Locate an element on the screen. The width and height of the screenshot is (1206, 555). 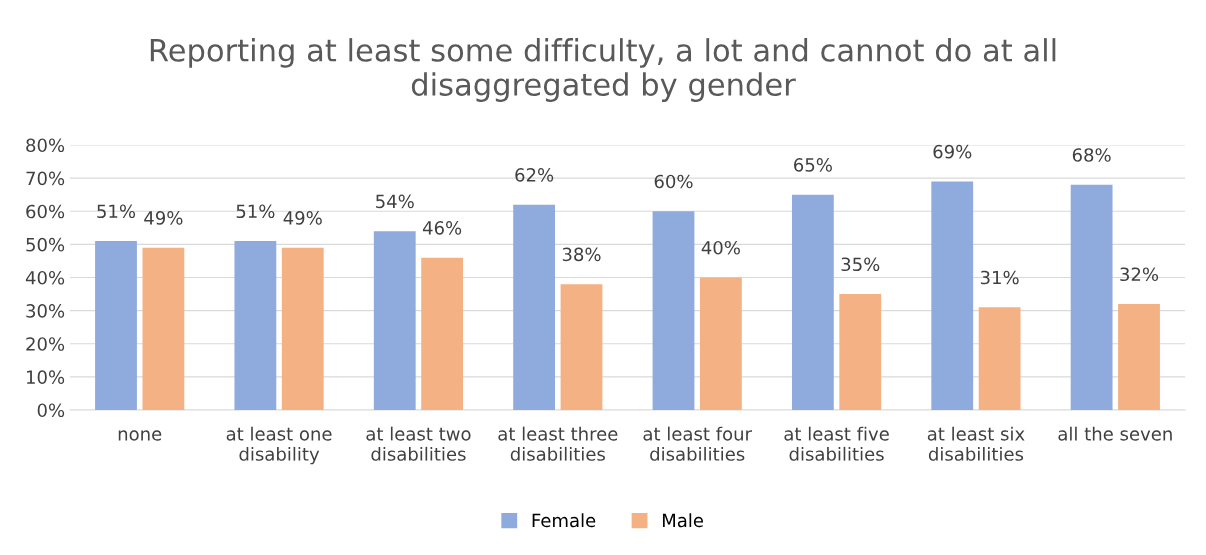
data-label: 65% is located at coordinates (813, 165).